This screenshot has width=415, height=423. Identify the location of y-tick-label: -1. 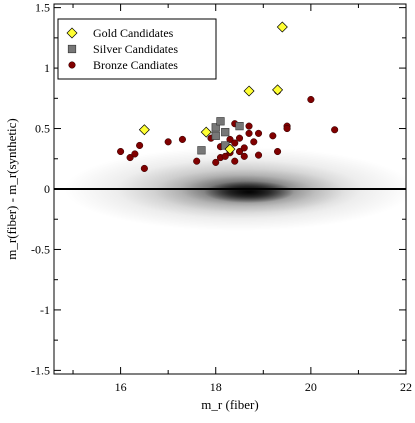
(45, 310).